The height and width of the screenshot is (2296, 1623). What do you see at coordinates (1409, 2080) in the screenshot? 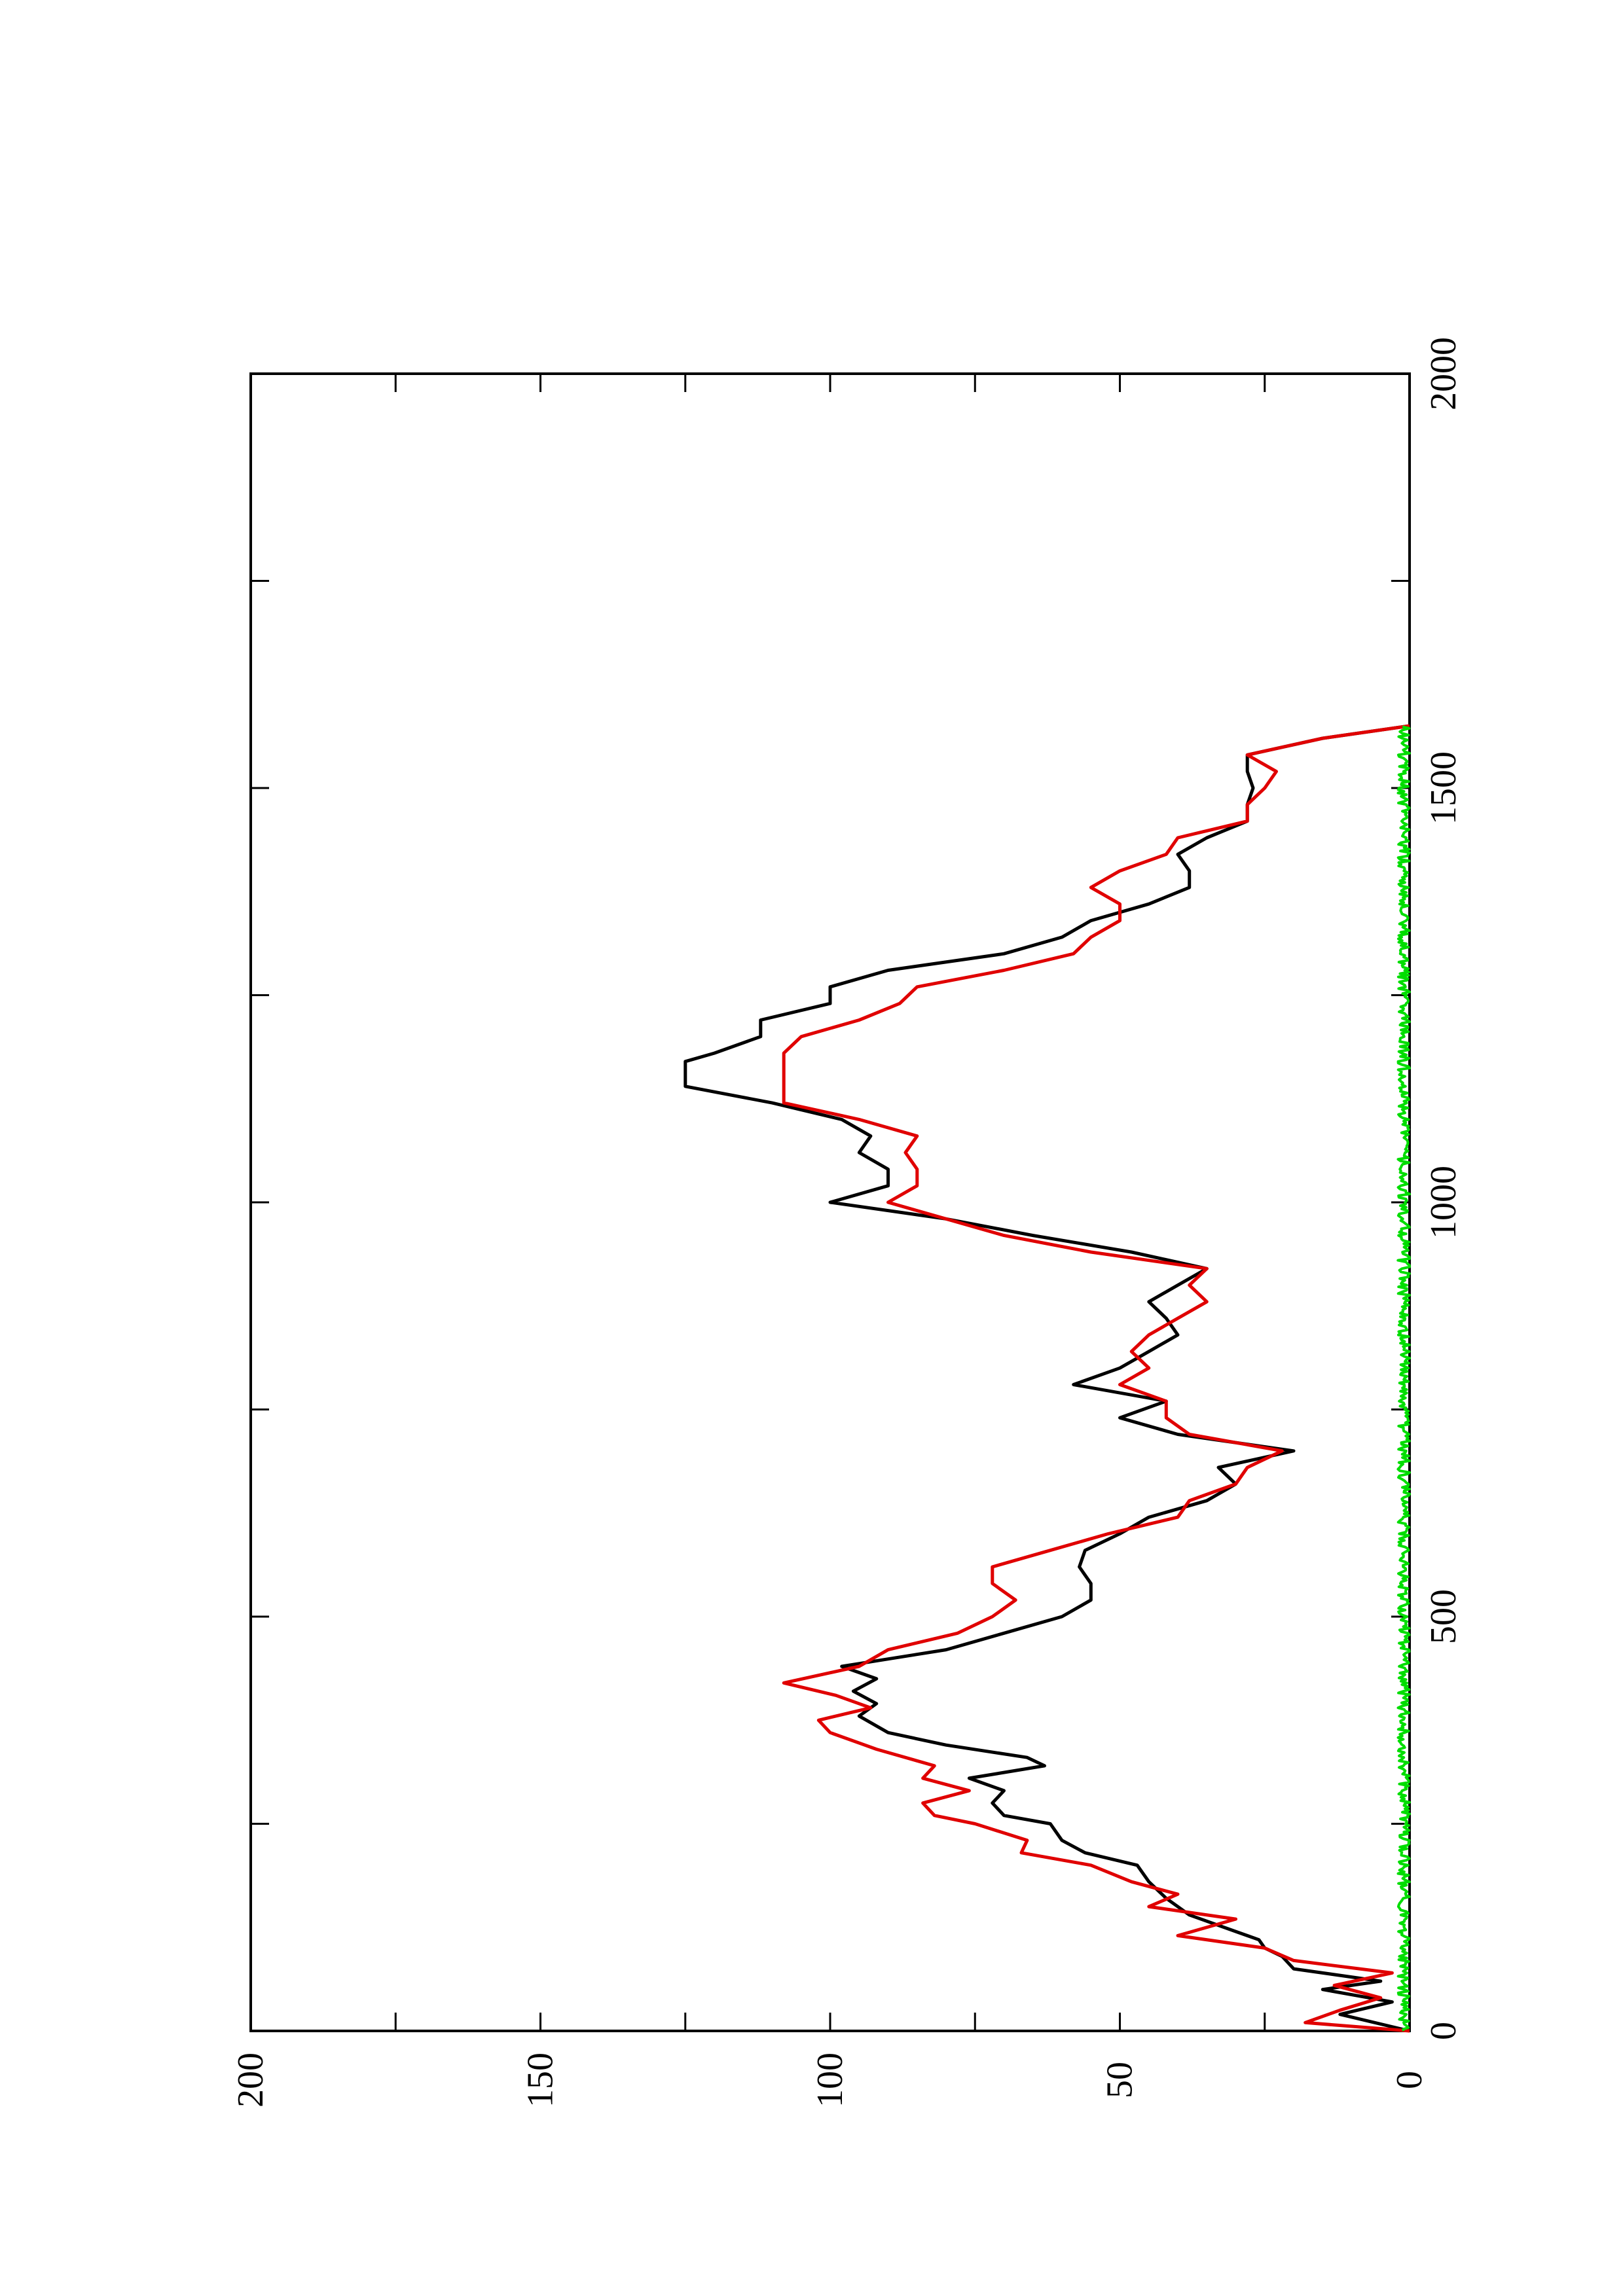
I see `y-tick-label: 0` at bounding box center [1409, 2080].